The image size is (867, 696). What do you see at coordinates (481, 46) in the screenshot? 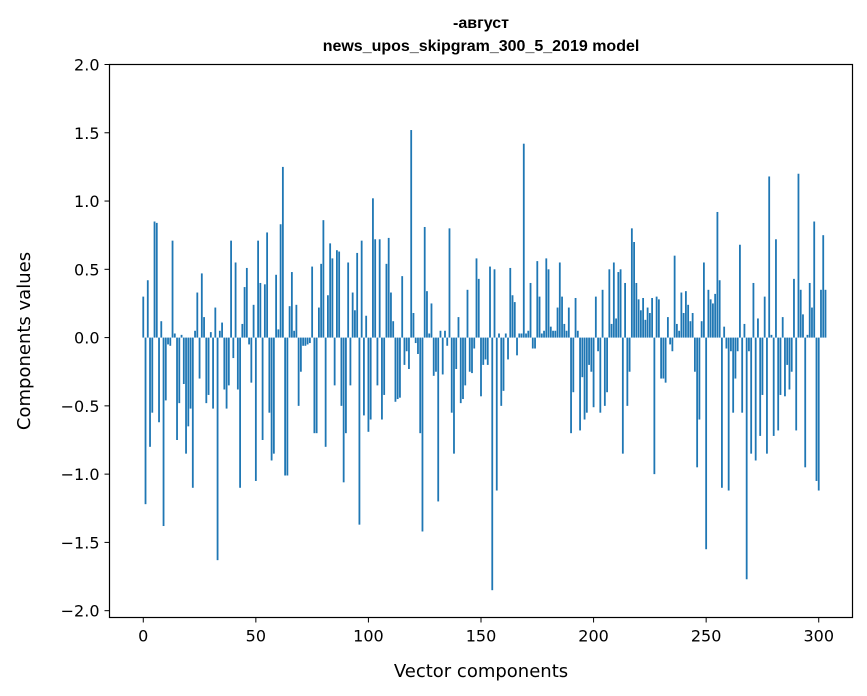
I see `chart-subtitle: news_upos_skipgram_300_5_2019 model` at bounding box center [481, 46].